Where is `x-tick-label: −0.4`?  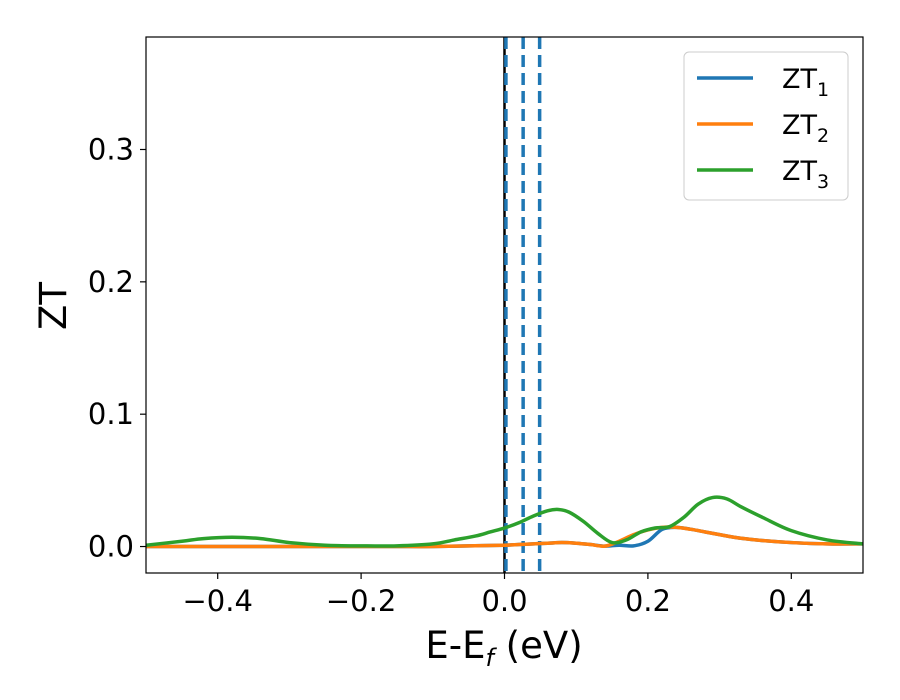 x-tick-label: −0.4 is located at coordinates (217, 601).